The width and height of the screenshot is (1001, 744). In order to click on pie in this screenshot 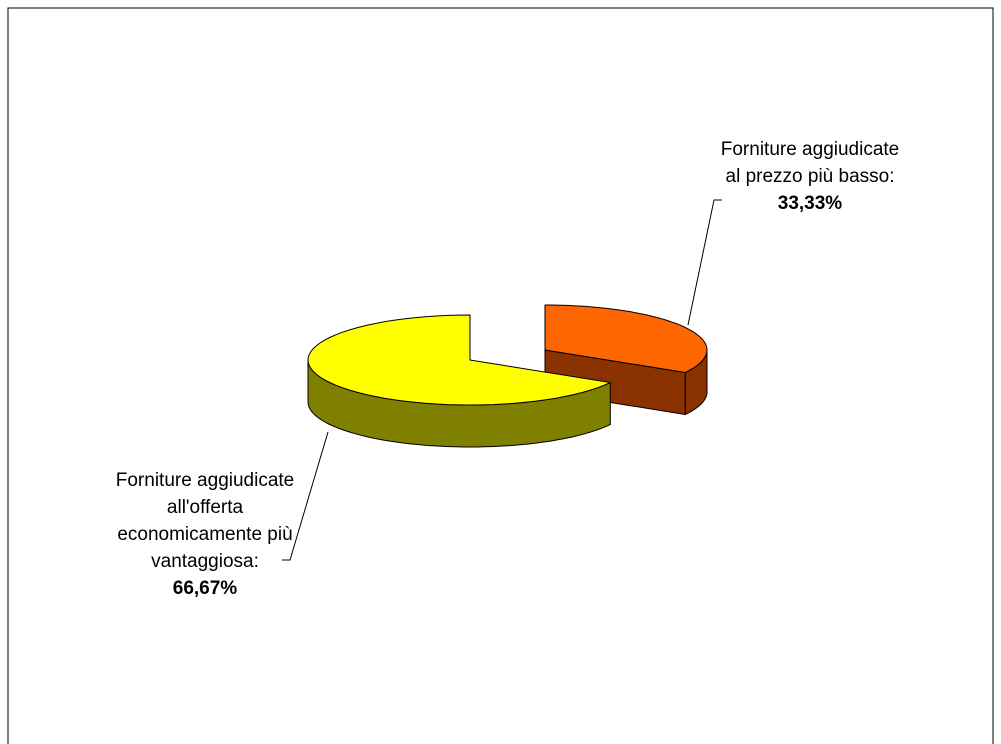, I will do `click(507, 376)`.